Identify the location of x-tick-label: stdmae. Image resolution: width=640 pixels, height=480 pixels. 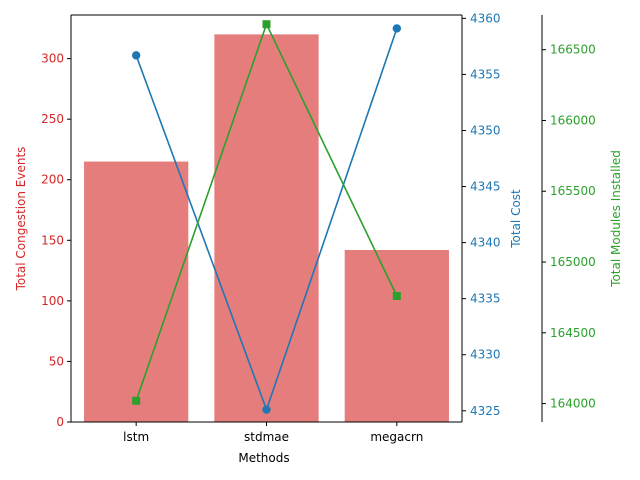
(266, 437).